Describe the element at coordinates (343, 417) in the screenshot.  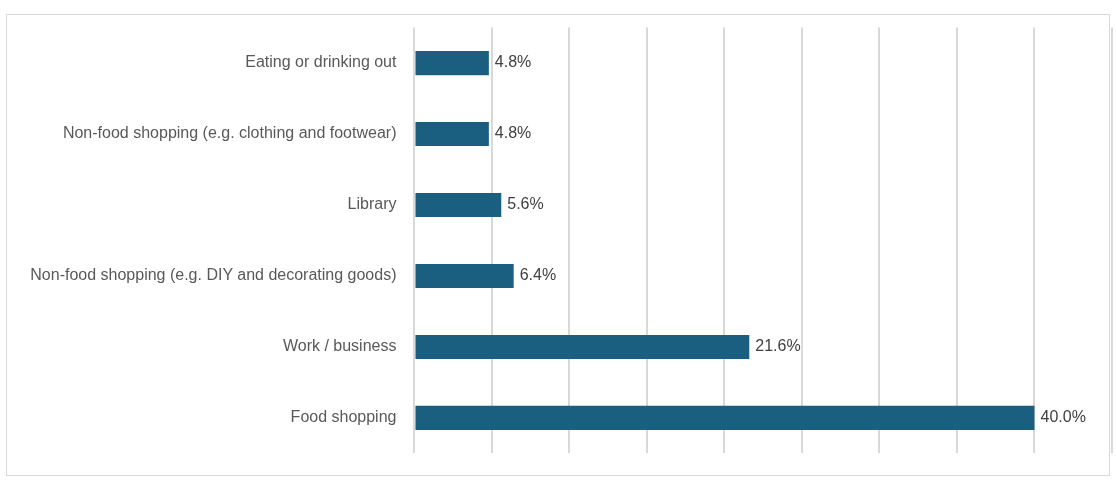
I see `y-tick-label: Food shopping` at that location.